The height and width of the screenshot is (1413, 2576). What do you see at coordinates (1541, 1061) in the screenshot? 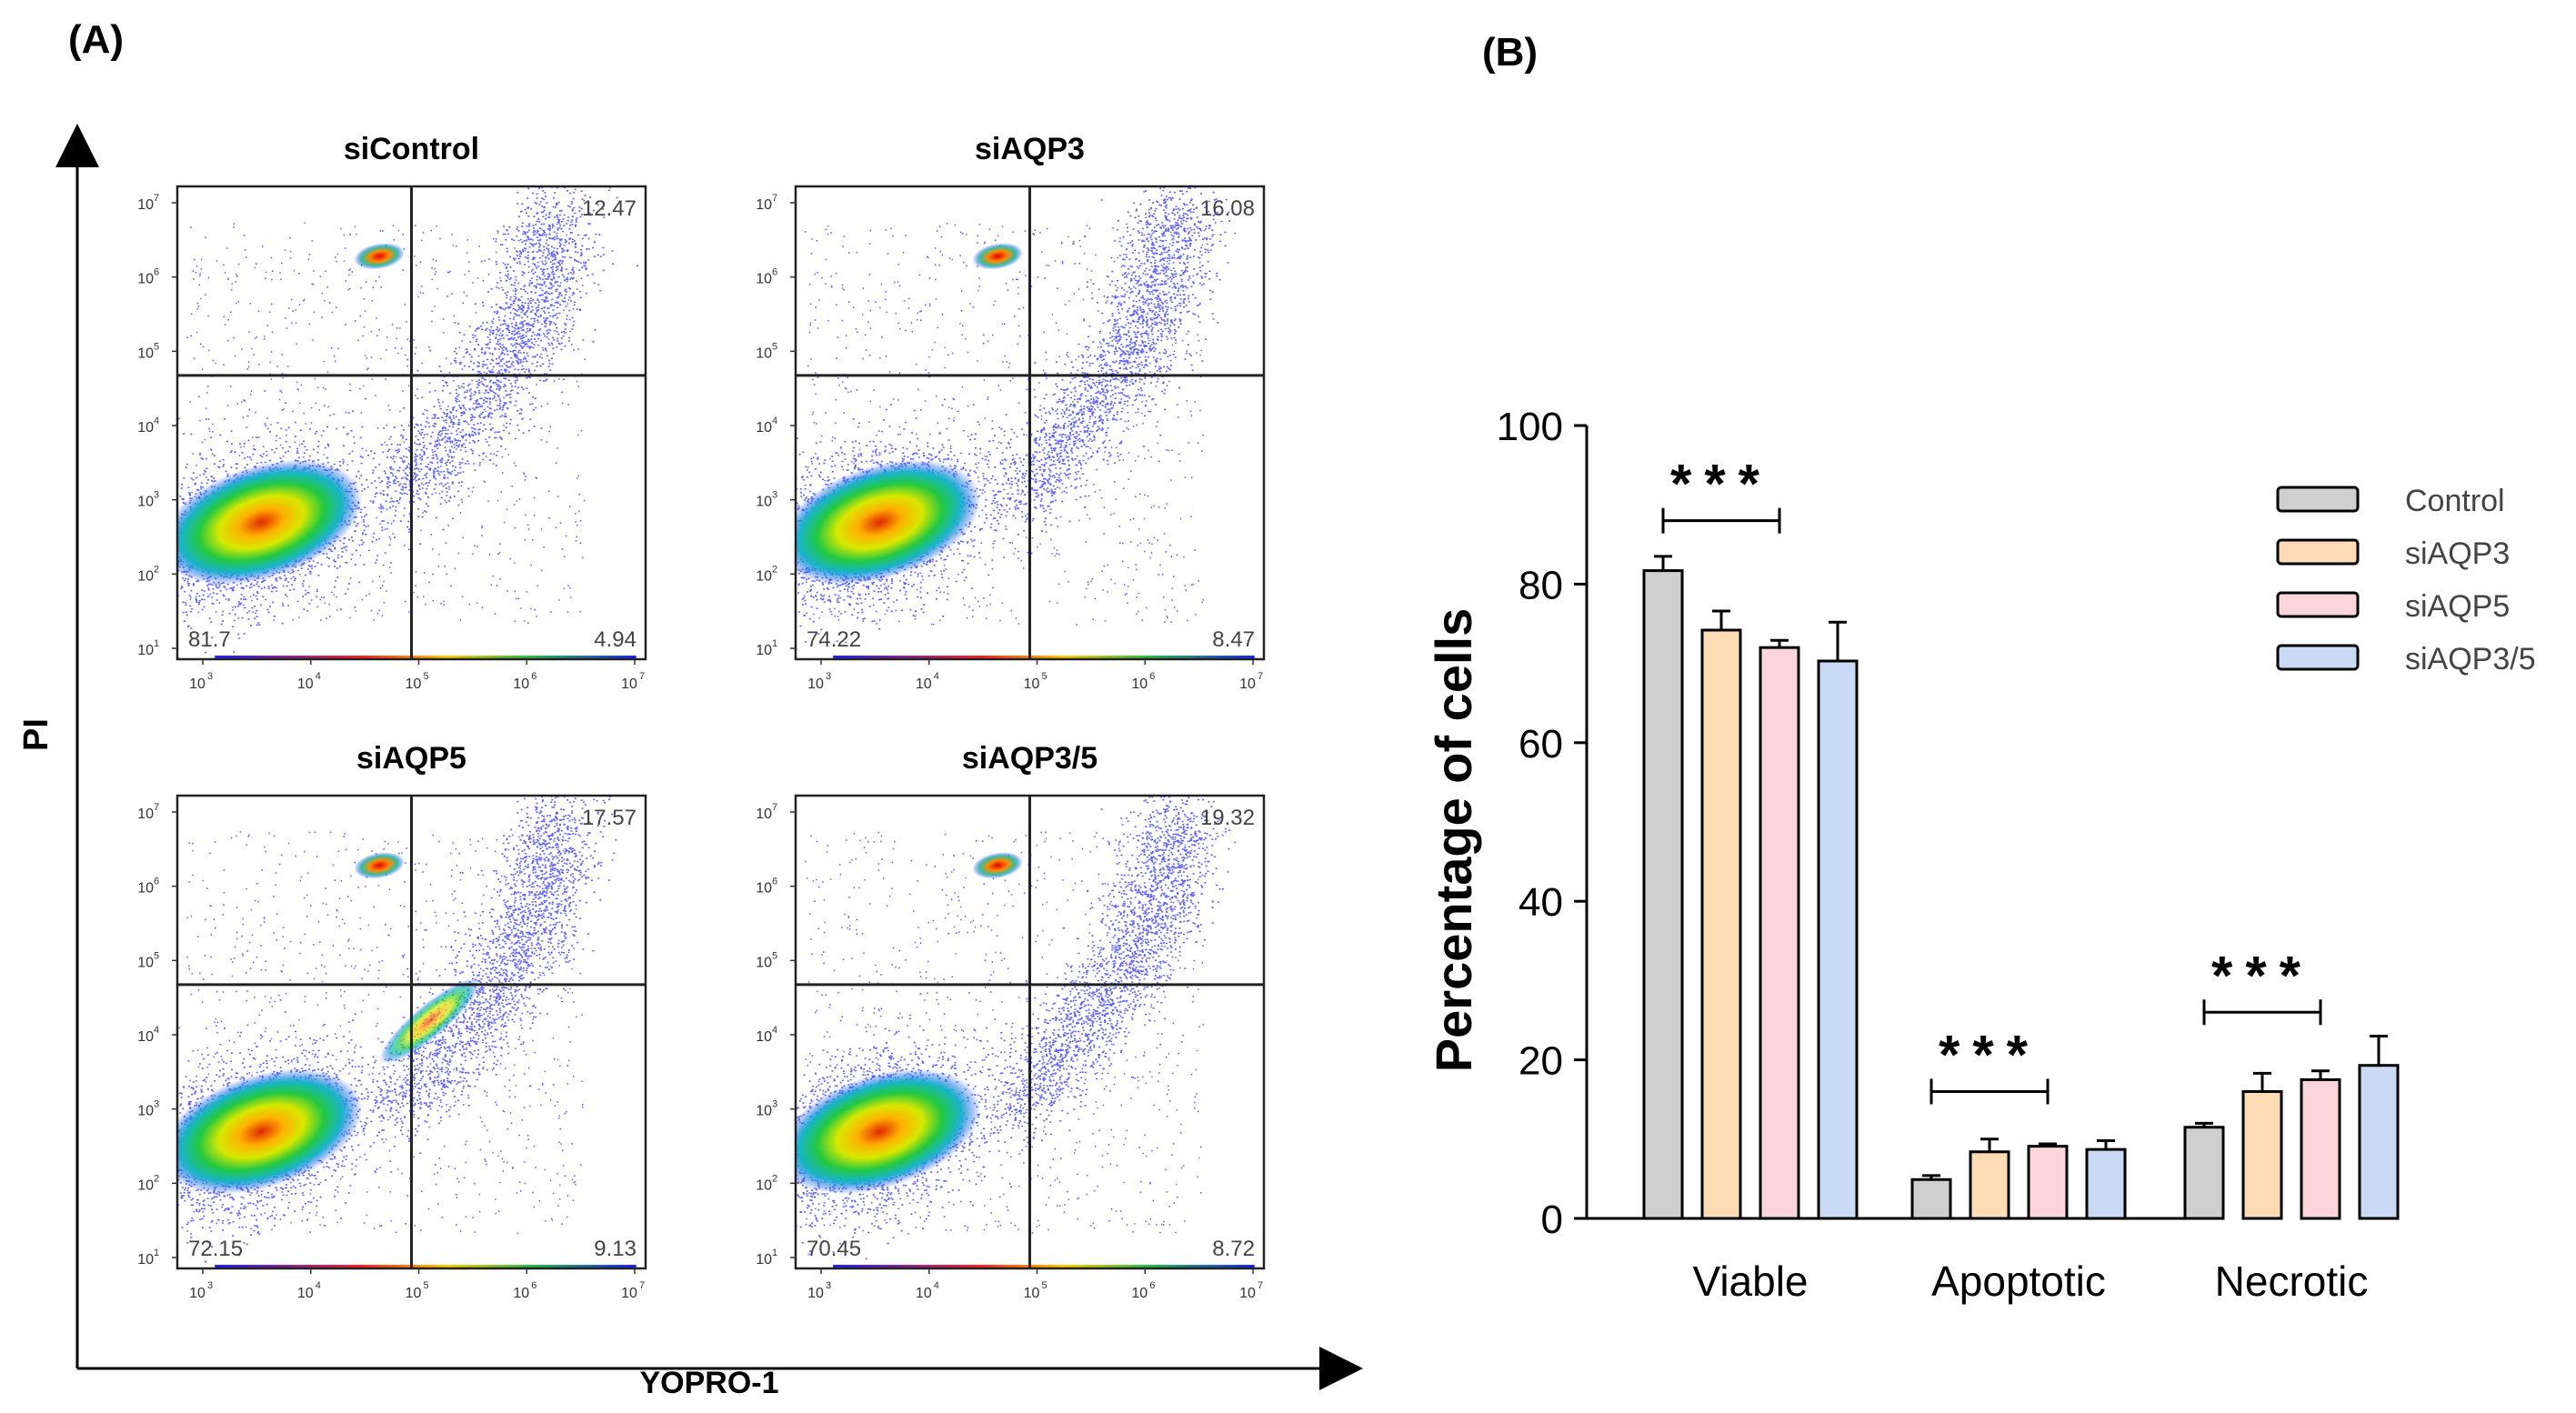
I see `y-tick-label: 20` at bounding box center [1541, 1061].